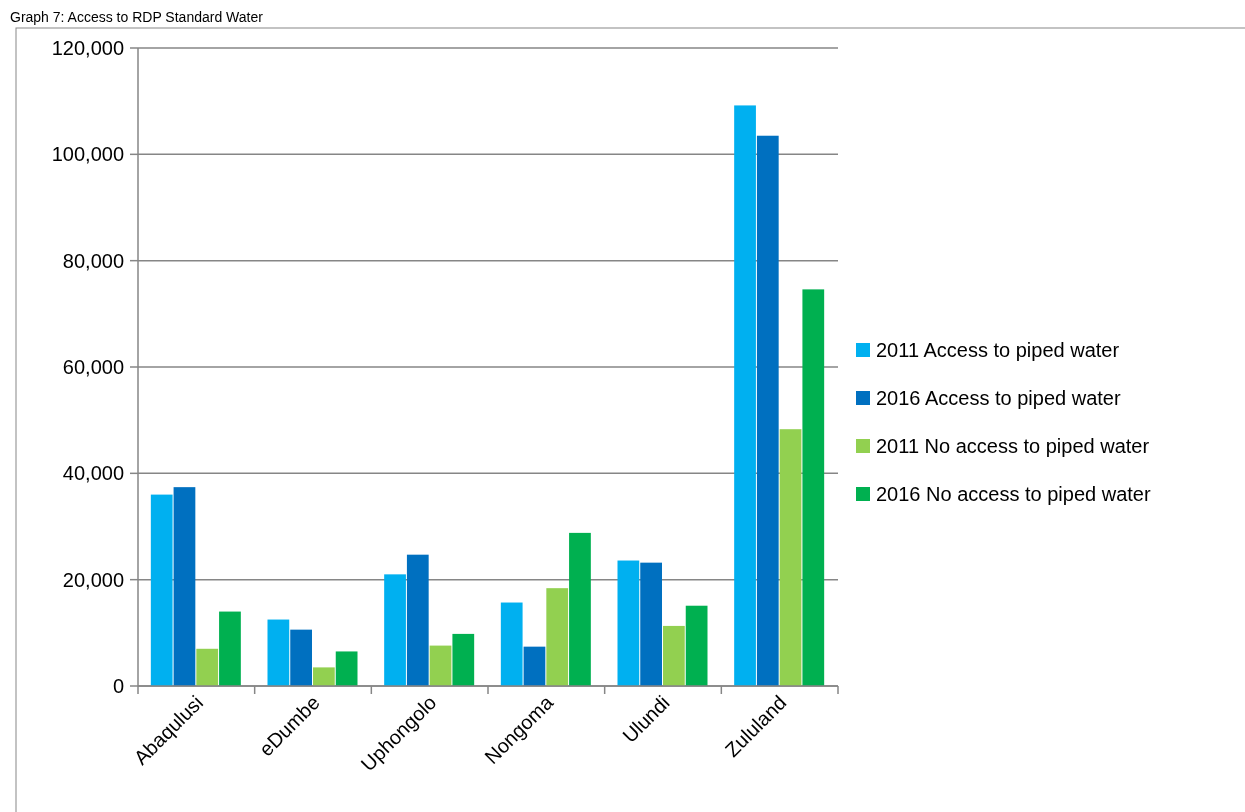  What do you see at coordinates (93, 579) in the screenshot?
I see `y-tick-label: 20,000` at bounding box center [93, 579].